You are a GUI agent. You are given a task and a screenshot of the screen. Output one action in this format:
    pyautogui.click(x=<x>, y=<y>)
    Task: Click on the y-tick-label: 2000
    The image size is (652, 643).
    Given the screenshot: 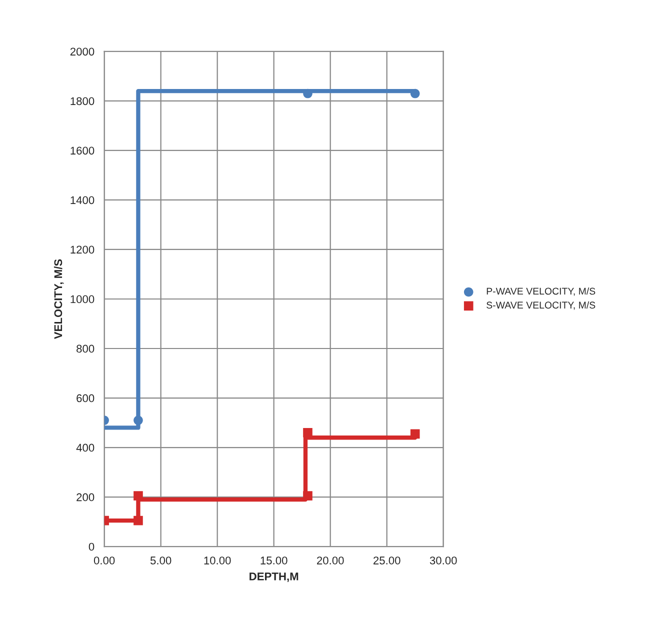 What is the action you would take?
    pyautogui.click(x=82, y=52)
    